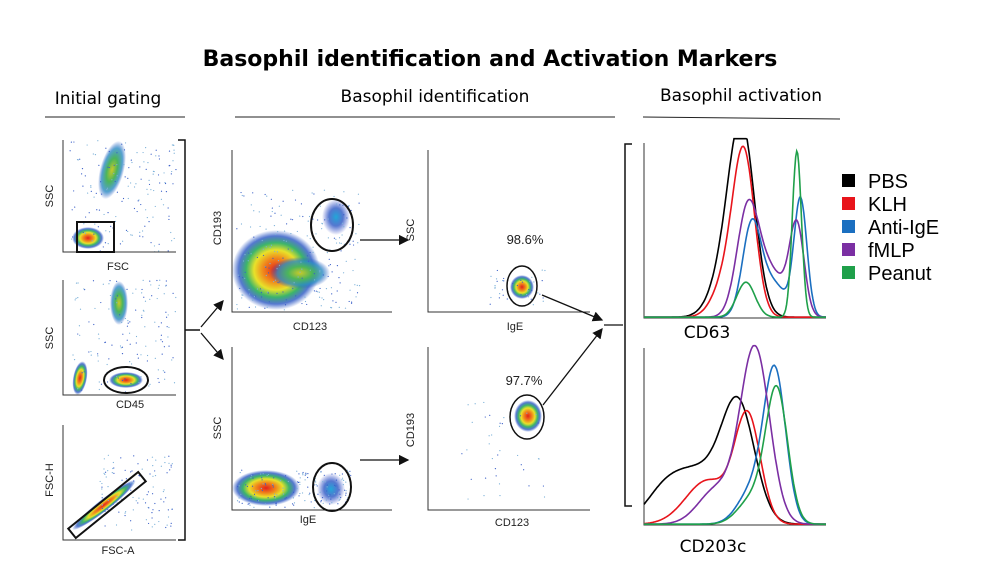  What do you see at coordinates (302, 436) in the screenshot?
I see `plot-ssc-ige: SSC IgE` at bounding box center [302, 436].